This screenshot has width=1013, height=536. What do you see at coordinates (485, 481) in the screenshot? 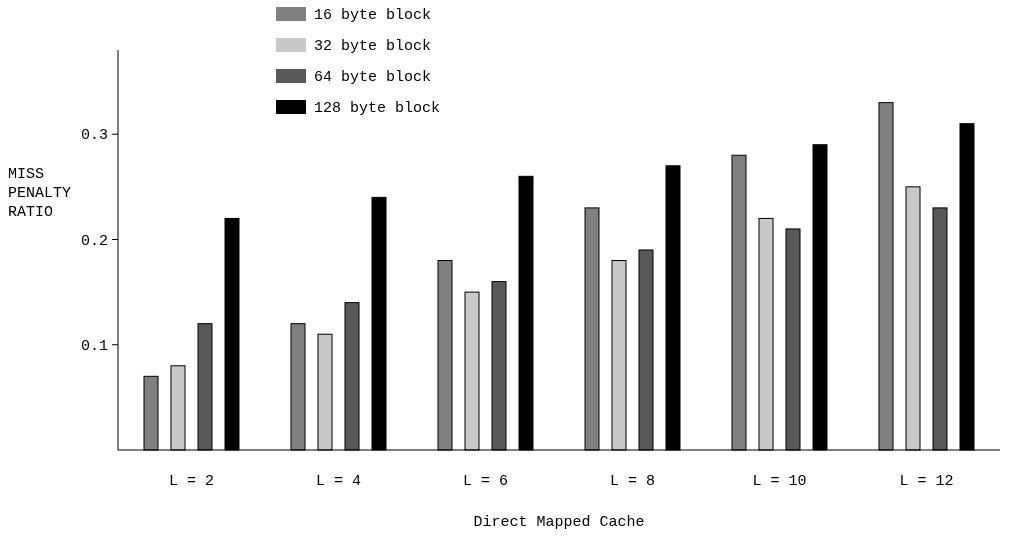
I see `x-tick-label: L = 6` at bounding box center [485, 481].